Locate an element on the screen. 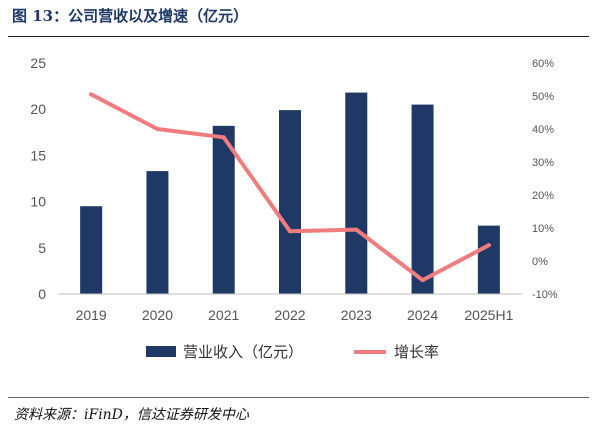  growth-point-2020 is located at coordinates (157, 129).